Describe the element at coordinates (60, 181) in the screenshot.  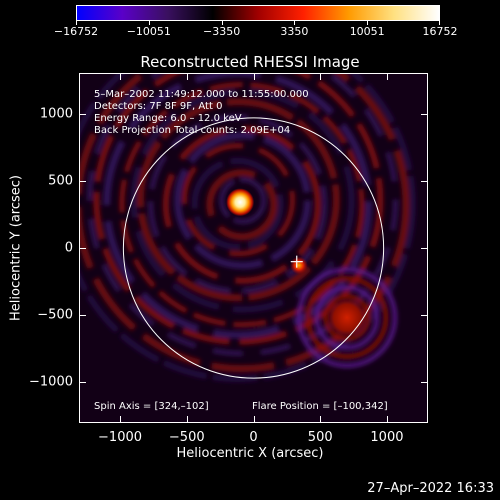
I see `y-tick-label: 500` at that location.